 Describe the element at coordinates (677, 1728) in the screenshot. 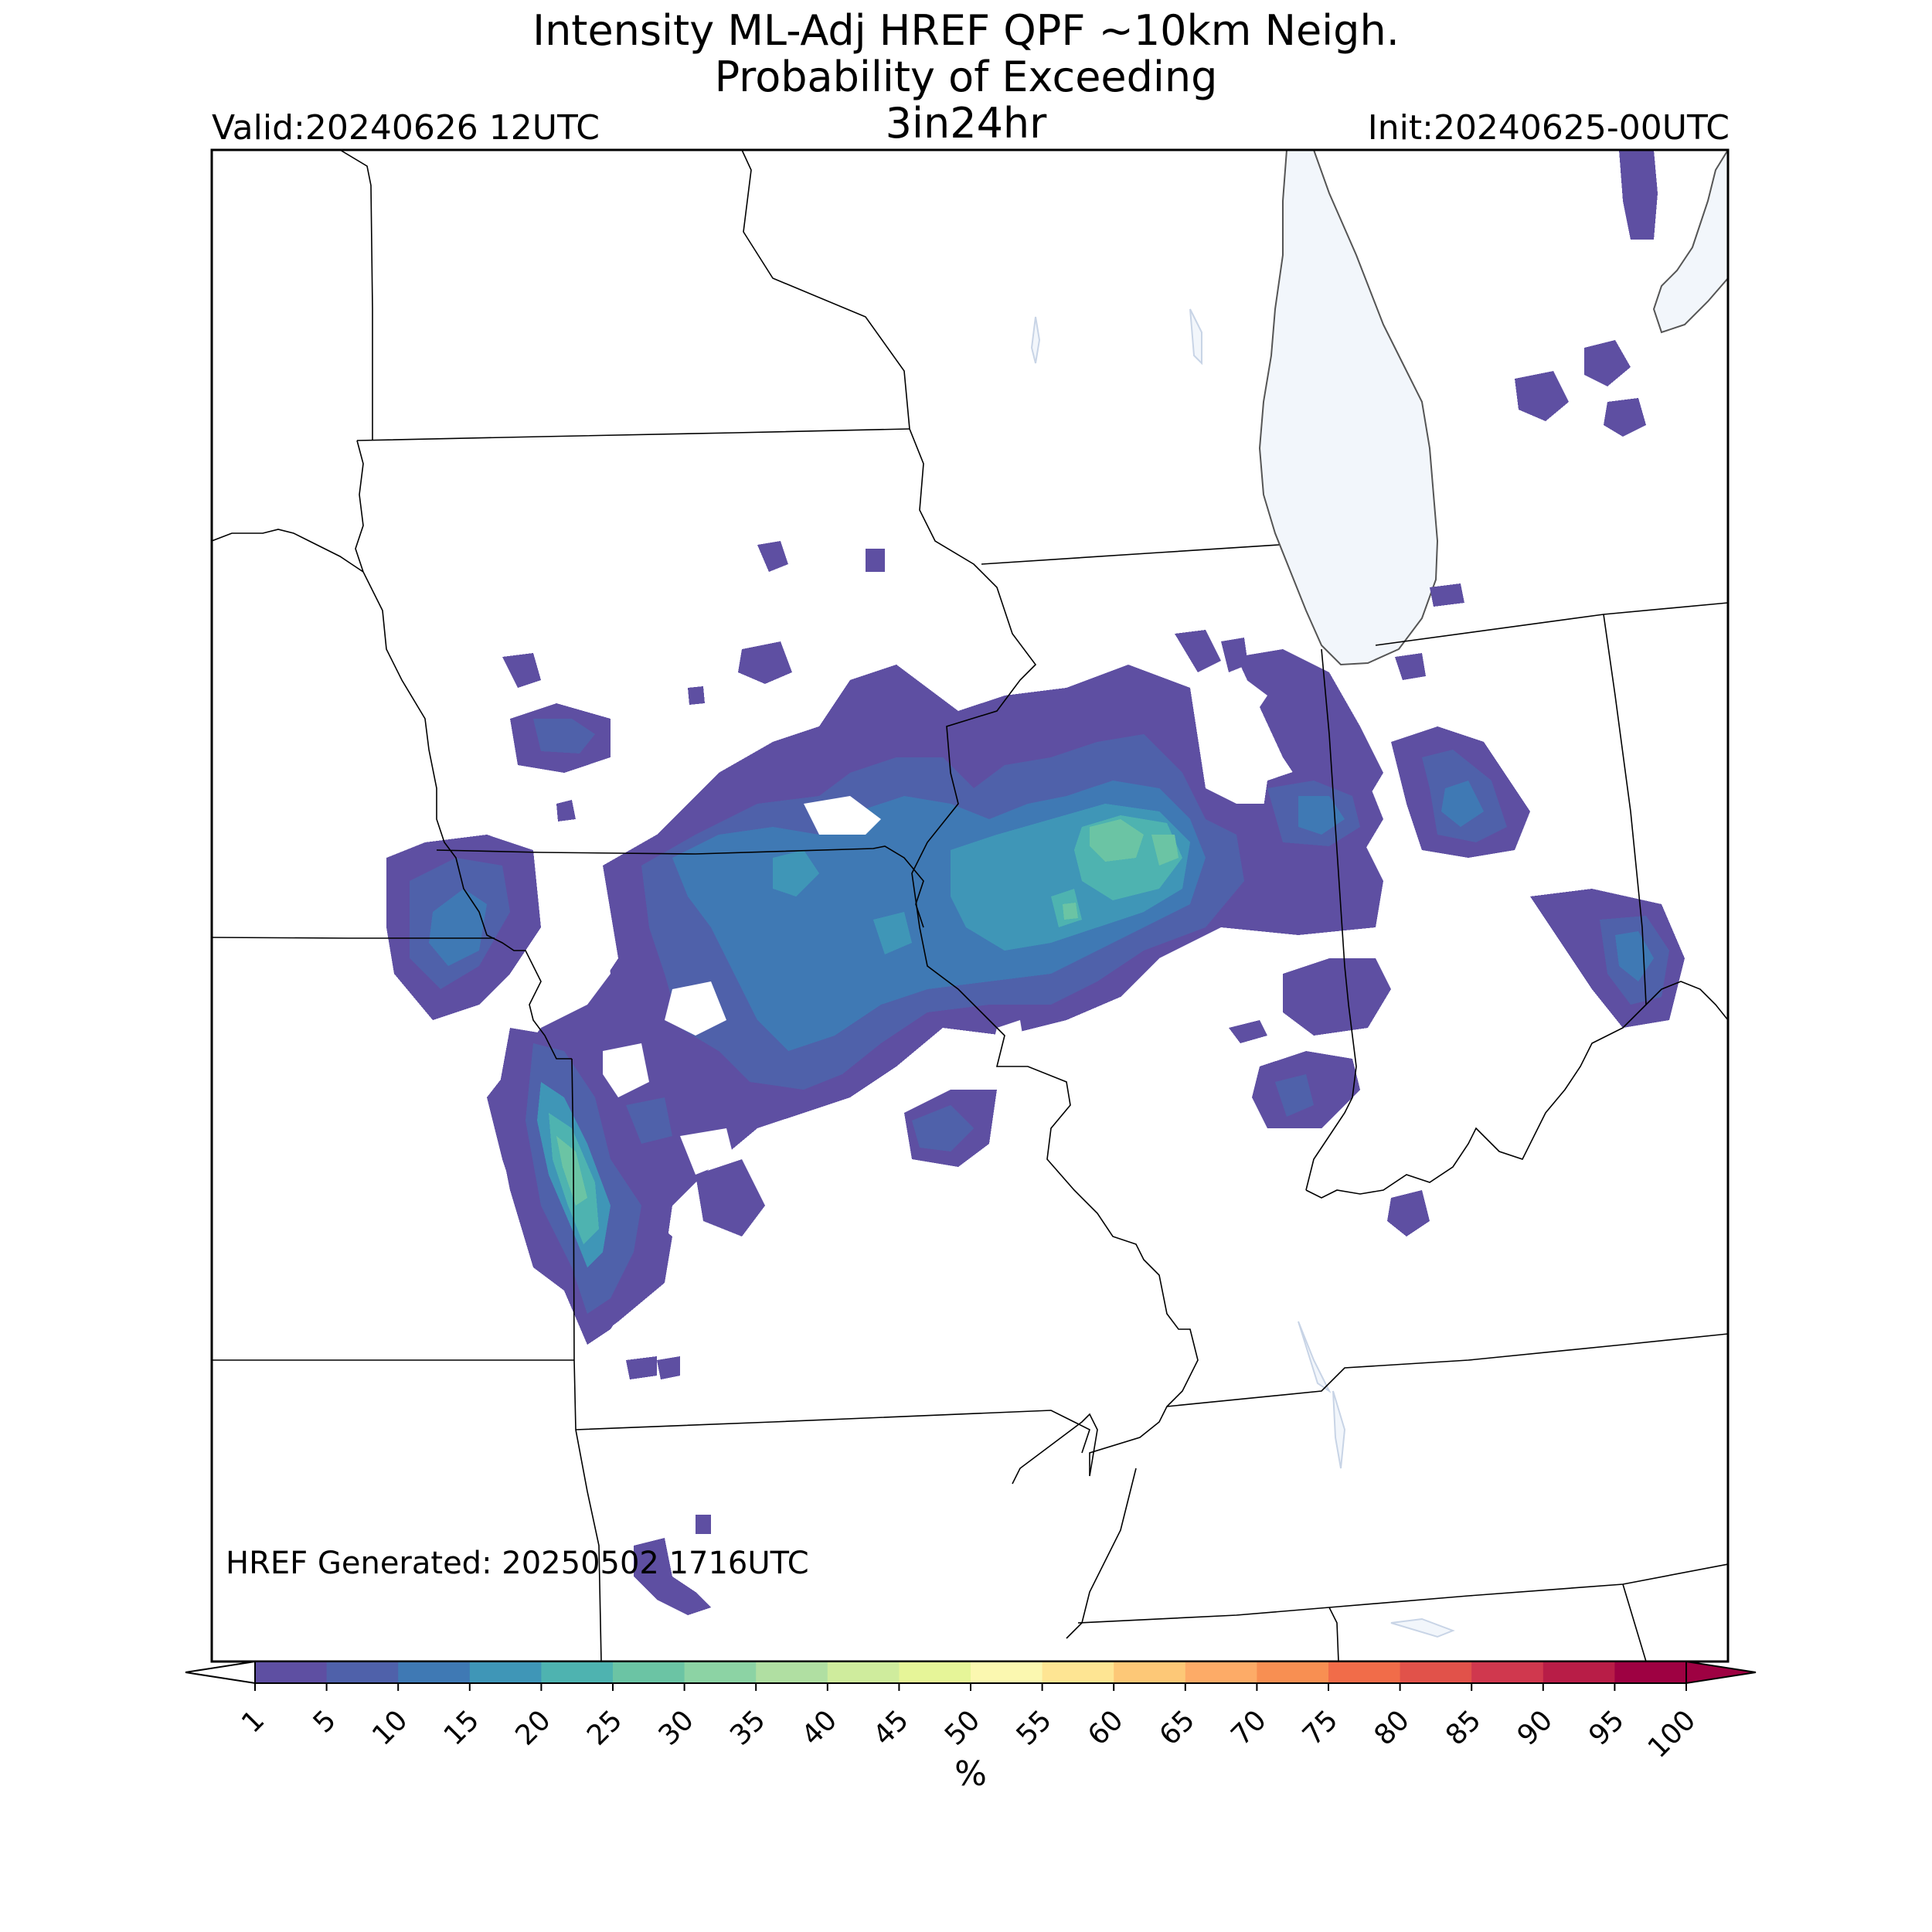

I see `colorbar-tick-label: 30` at that location.